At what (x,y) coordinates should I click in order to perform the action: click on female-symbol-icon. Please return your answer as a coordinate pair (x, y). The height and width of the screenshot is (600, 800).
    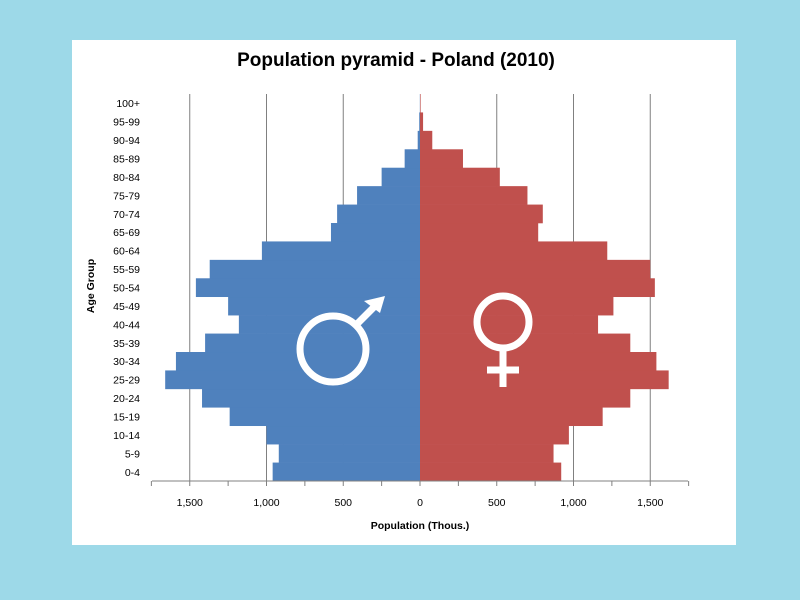
    Looking at the image, I should click on (503, 339).